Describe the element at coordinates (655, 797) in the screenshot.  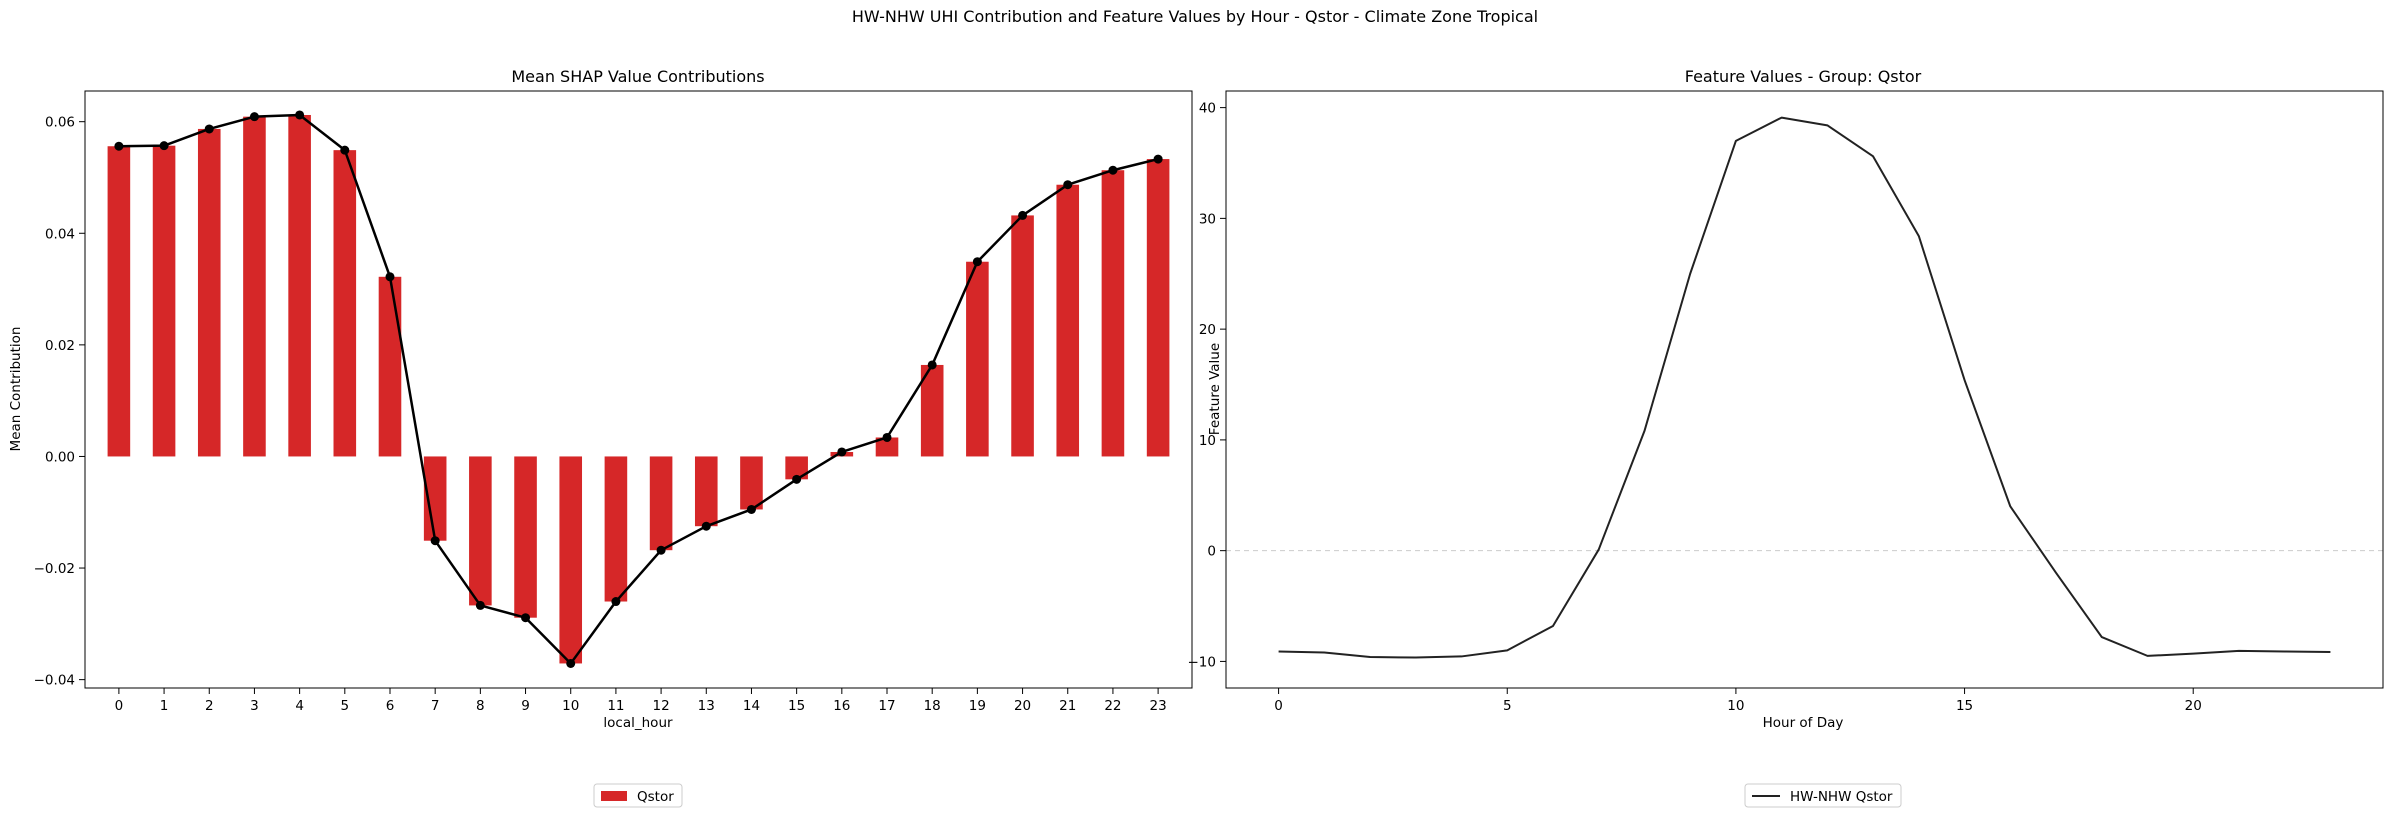
I see `left-legend-label: Qstor` at that location.